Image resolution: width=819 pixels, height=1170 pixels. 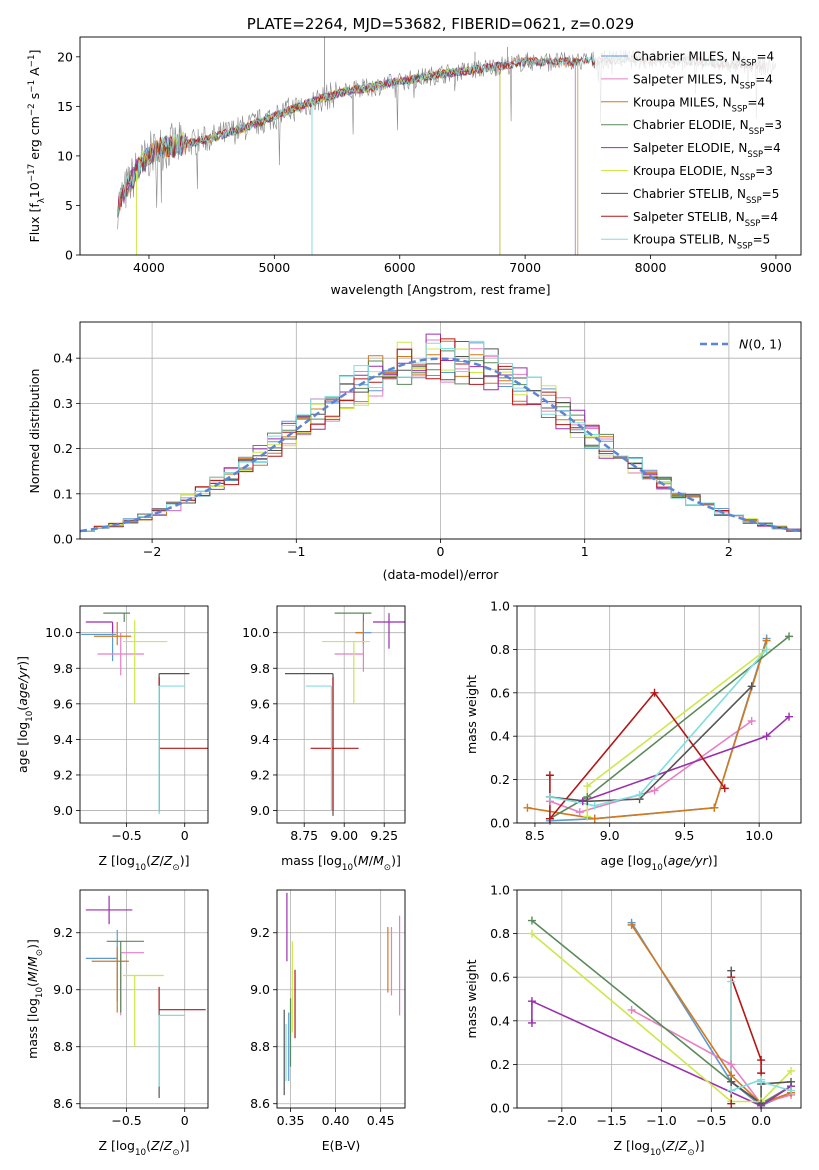 What do you see at coordinates (341, 1145) in the screenshot?
I see `x-axis-label: E(B-V)` at bounding box center [341, 1145].